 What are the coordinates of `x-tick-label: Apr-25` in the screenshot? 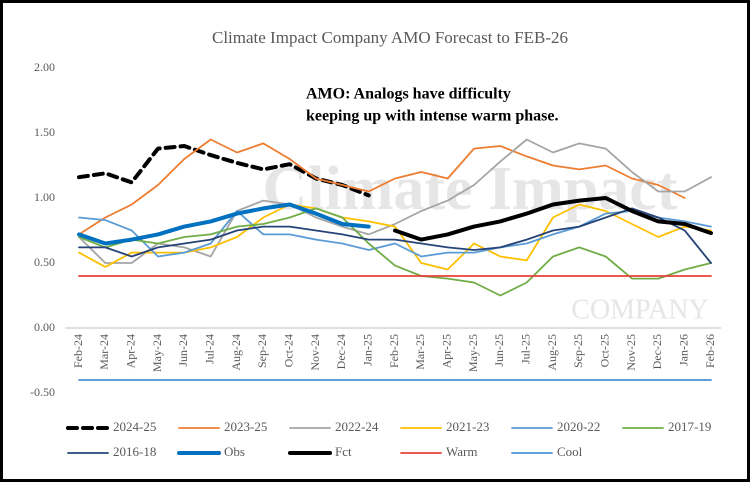 It's located at (446, 351).